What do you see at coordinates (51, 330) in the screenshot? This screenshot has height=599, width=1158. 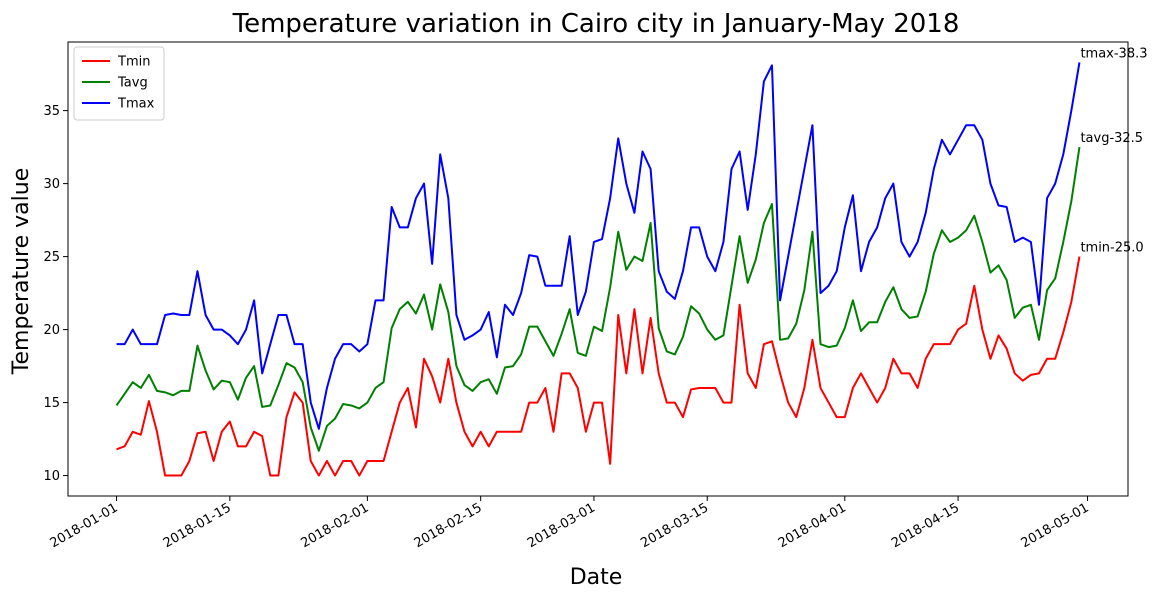 I see `y-tick-label: 20` at bounding box center [51, 330].